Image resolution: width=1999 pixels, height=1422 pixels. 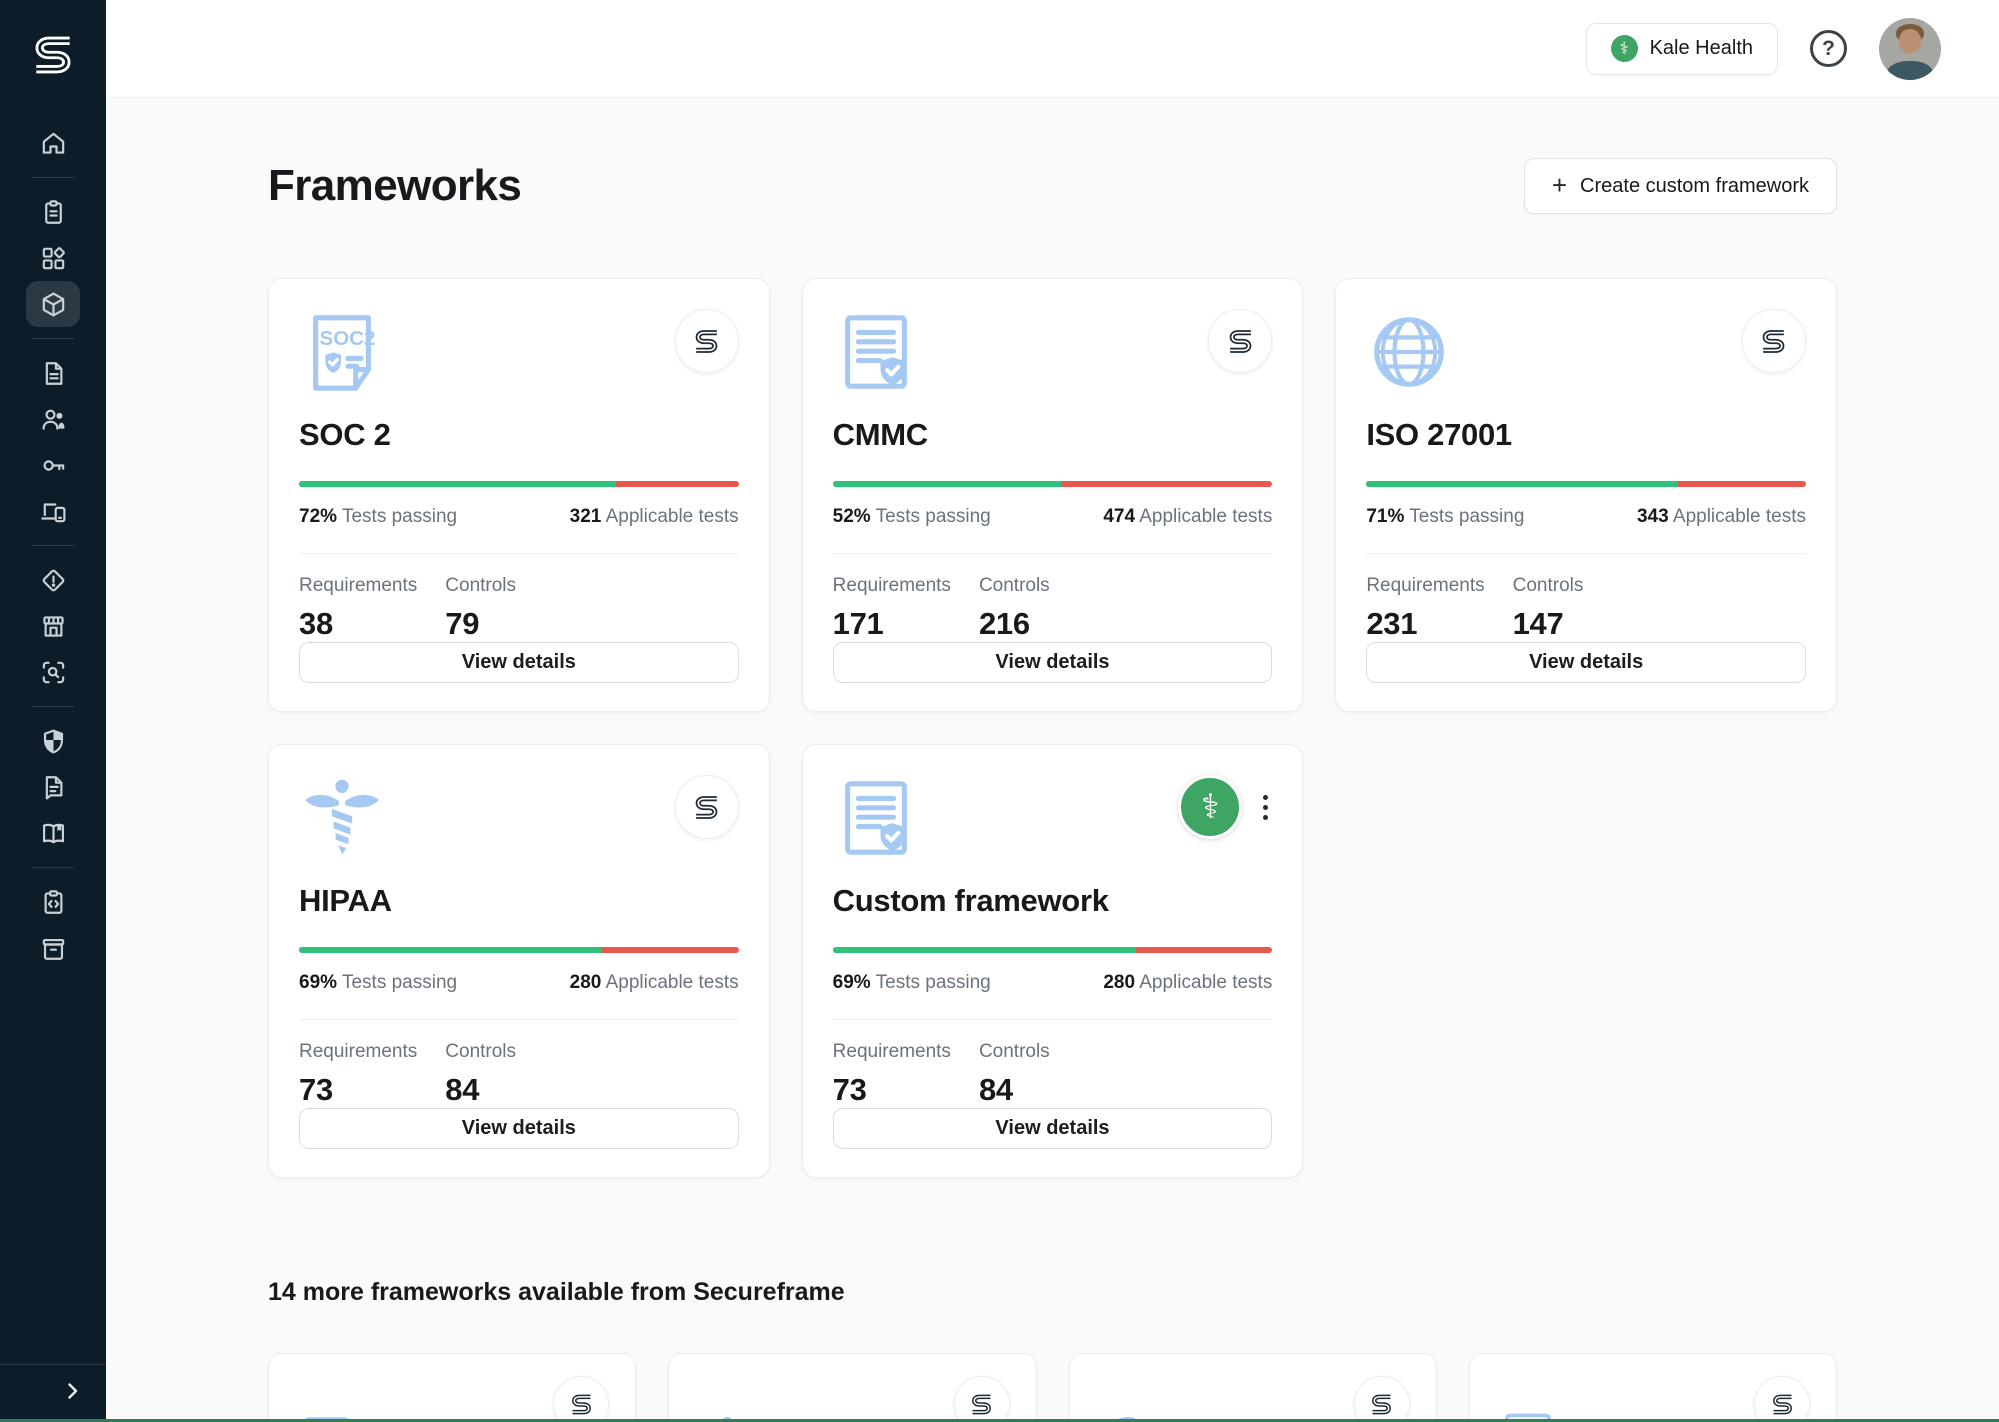 I want to click on sidebar-item-access, so click(x=53, y=465).